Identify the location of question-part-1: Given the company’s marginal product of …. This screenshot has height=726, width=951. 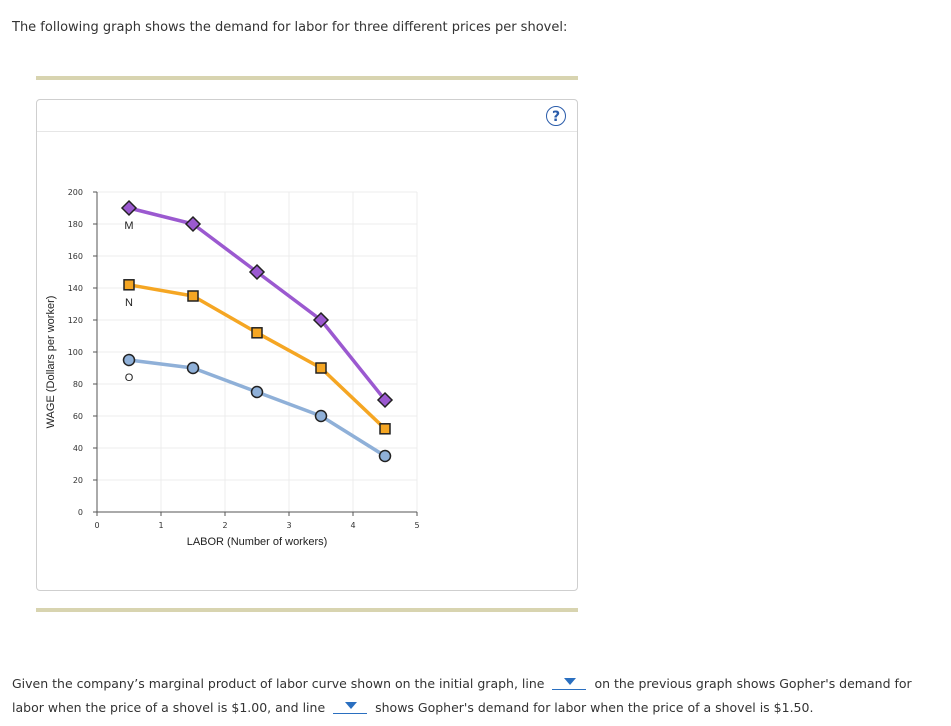
(278, 683).